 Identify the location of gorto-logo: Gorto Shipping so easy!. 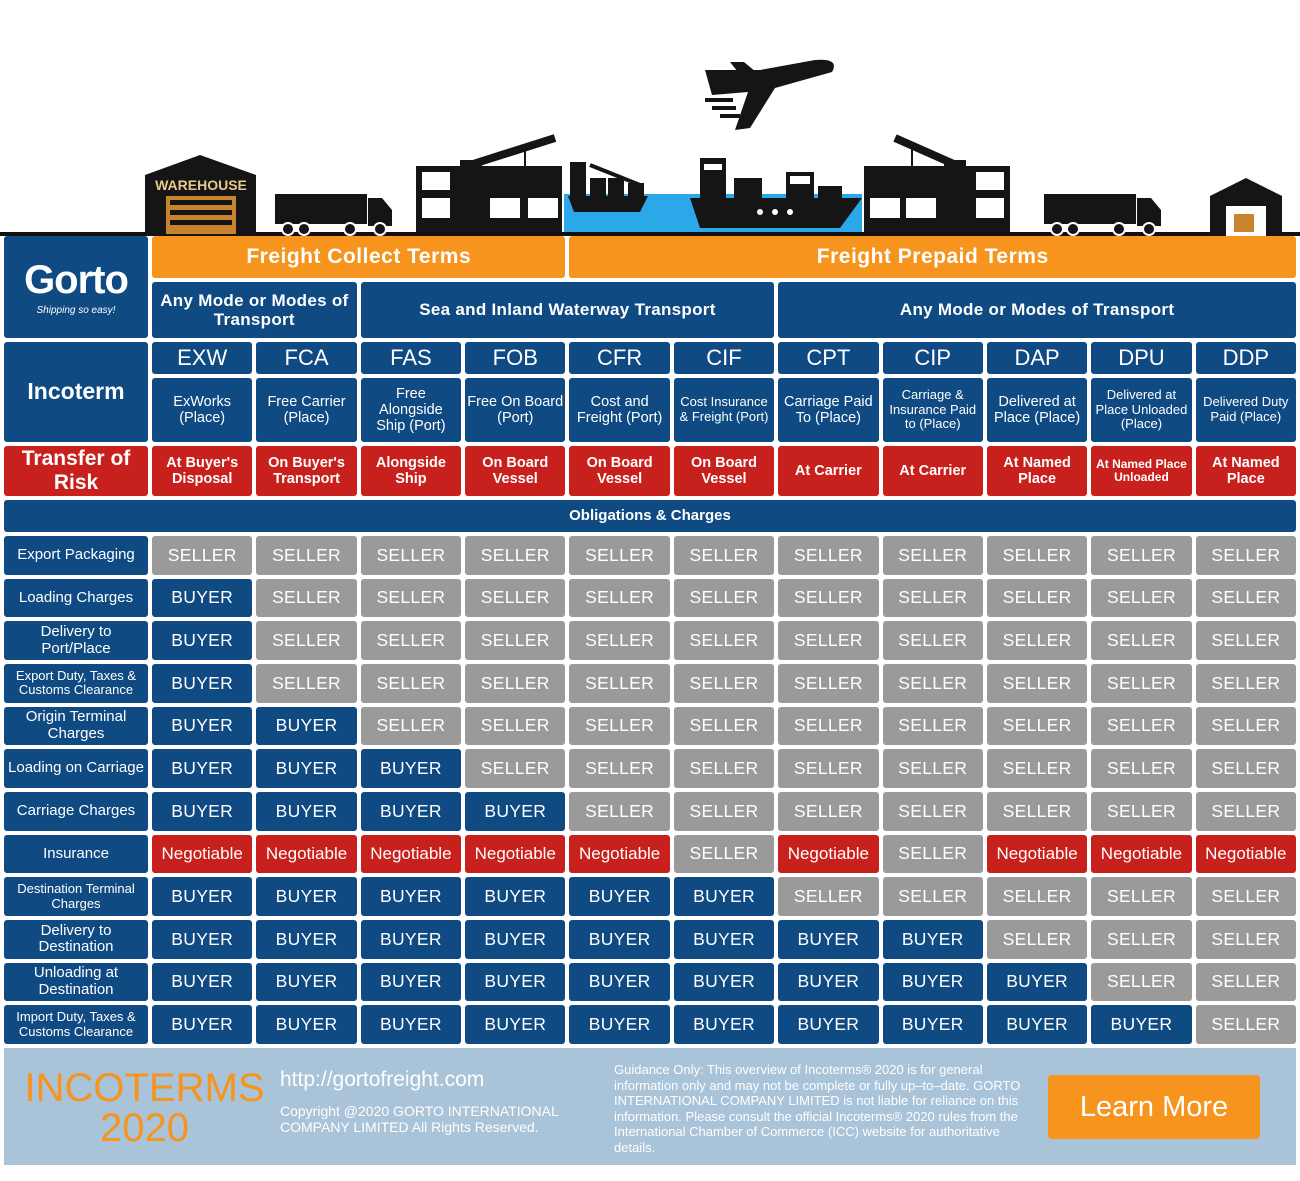
(76, 287).